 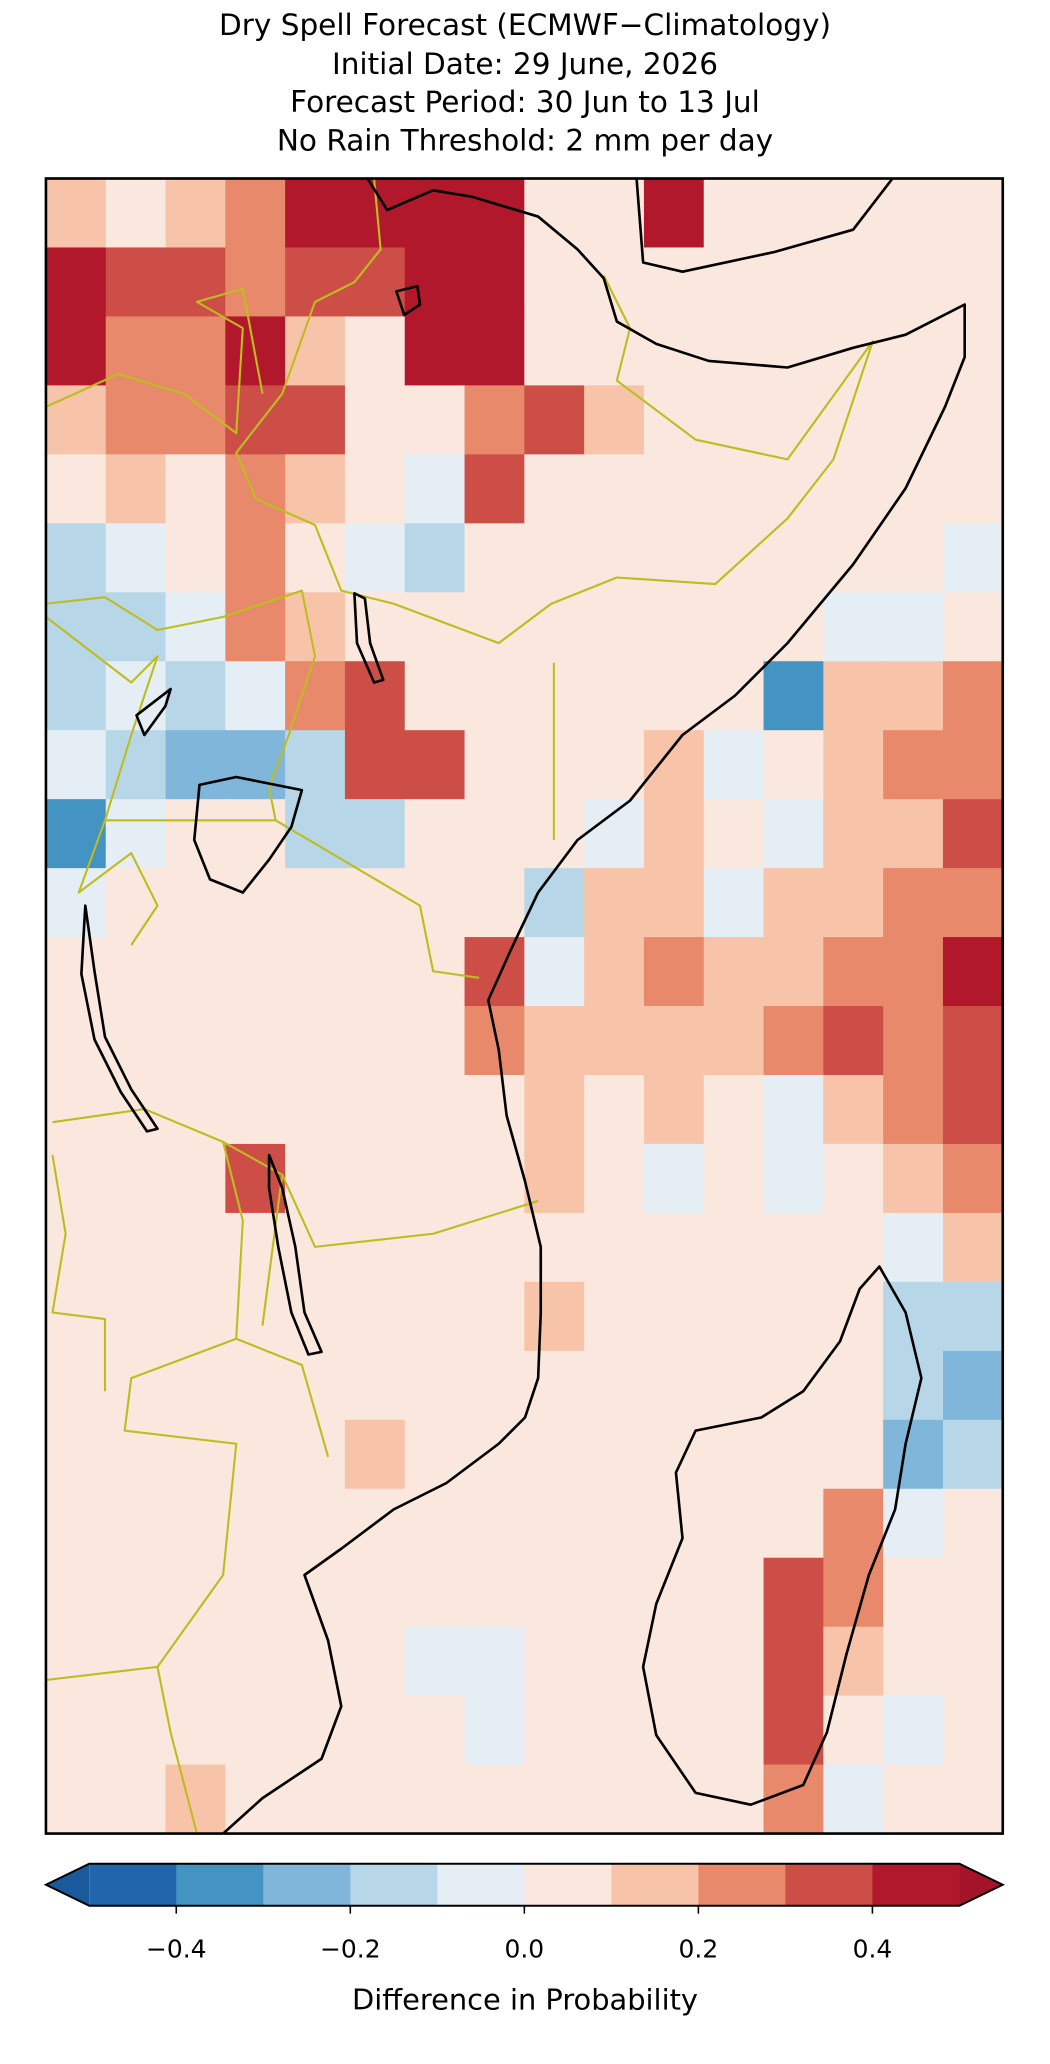 I want to click on colorbar-tick-label: 0.2, so click(x=699, y=1948).